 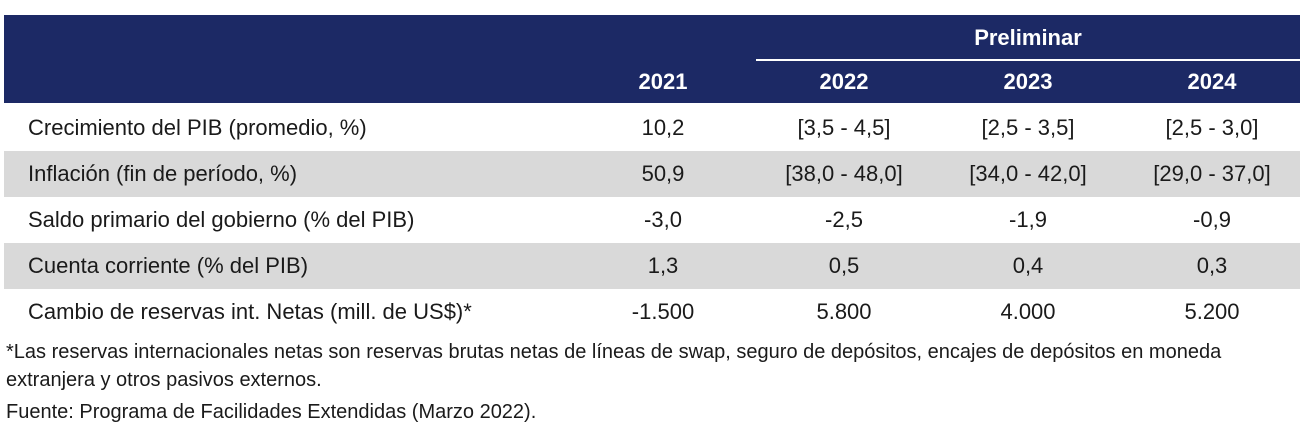 I want to click on year-header-2023: 2023, so click(x=1028, y=81).